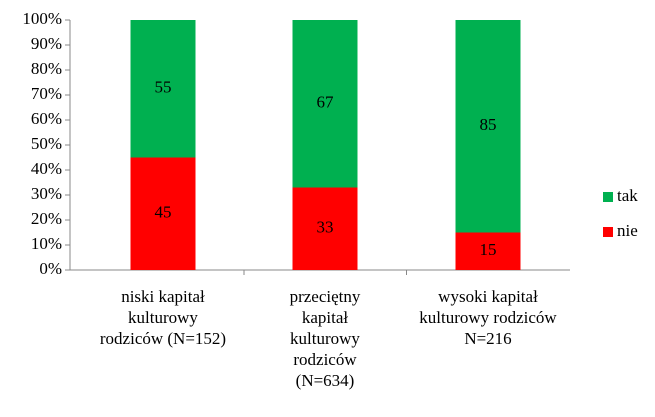  I want to click on y-tick-label: 20%, so click(46, 218).